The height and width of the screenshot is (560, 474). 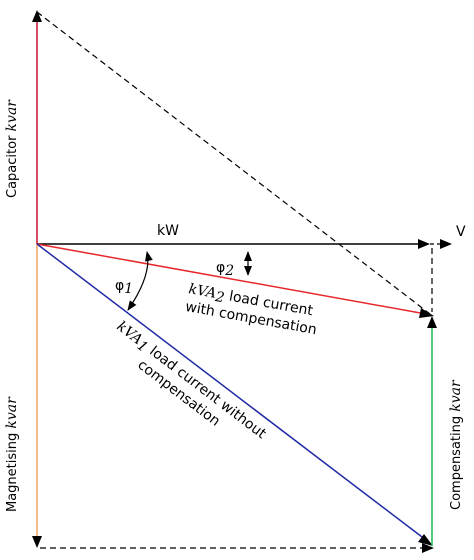 What do you see at coordinates (37, 16) in the screenshot?
I see `capacitor-arrowhead` at bounding box center [37, 16].